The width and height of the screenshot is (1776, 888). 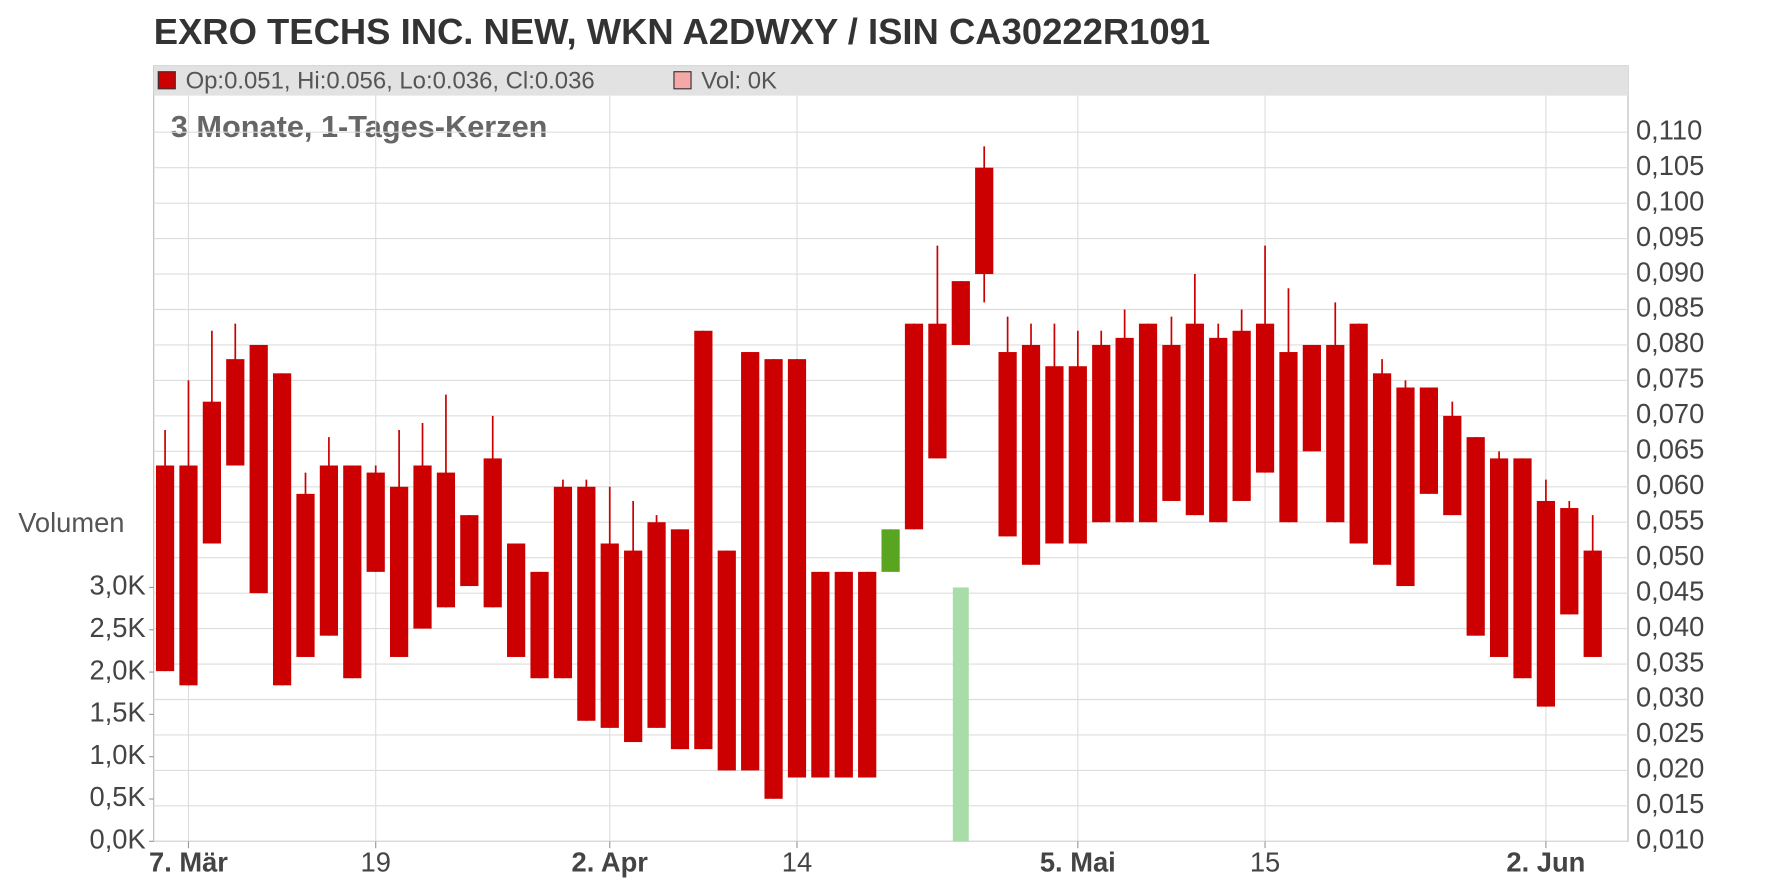 I want to click on y-tick-label: 0,060, so click(x=1670, y=484).